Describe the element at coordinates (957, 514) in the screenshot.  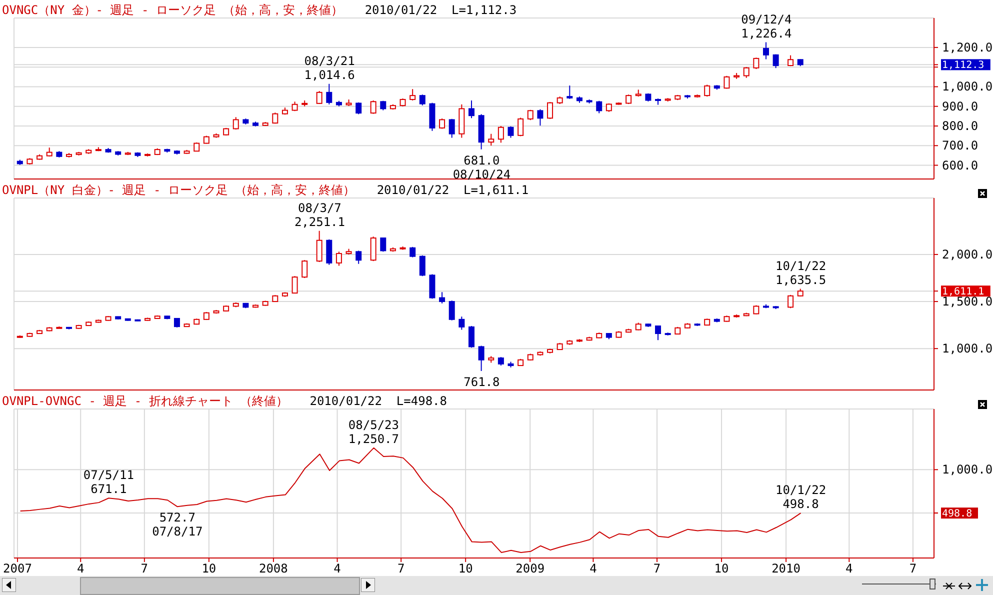
I see `y-tick-label: 498.8` at that location.